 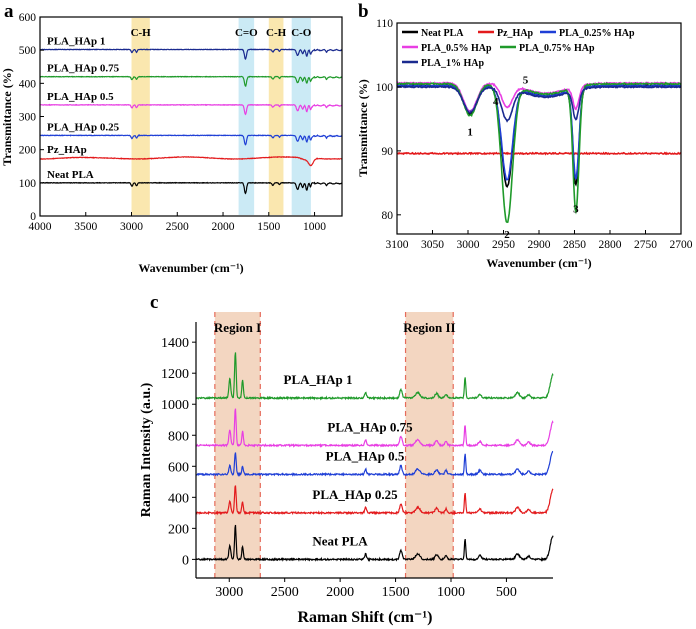 What do you see at coordinates (557, 48) in the screenshot?
I see `legend-label-pla-0-75-hap: PLA_0.75% HAp` at bounding box center [557, 48].